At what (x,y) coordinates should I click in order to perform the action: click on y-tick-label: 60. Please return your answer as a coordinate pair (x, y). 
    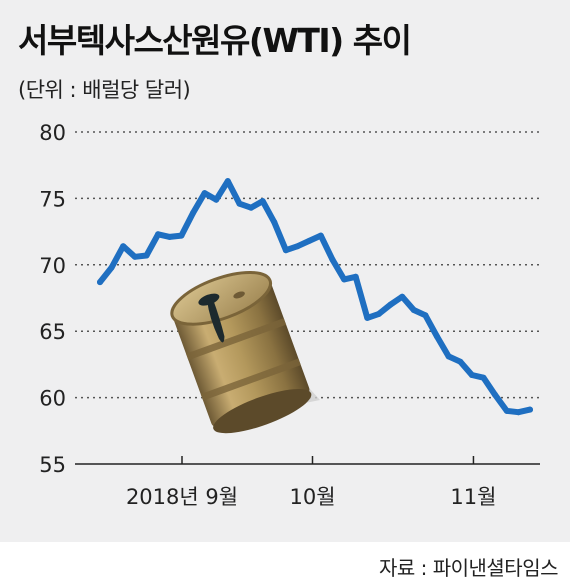
    Looking at the image, I should click on (52, 399).